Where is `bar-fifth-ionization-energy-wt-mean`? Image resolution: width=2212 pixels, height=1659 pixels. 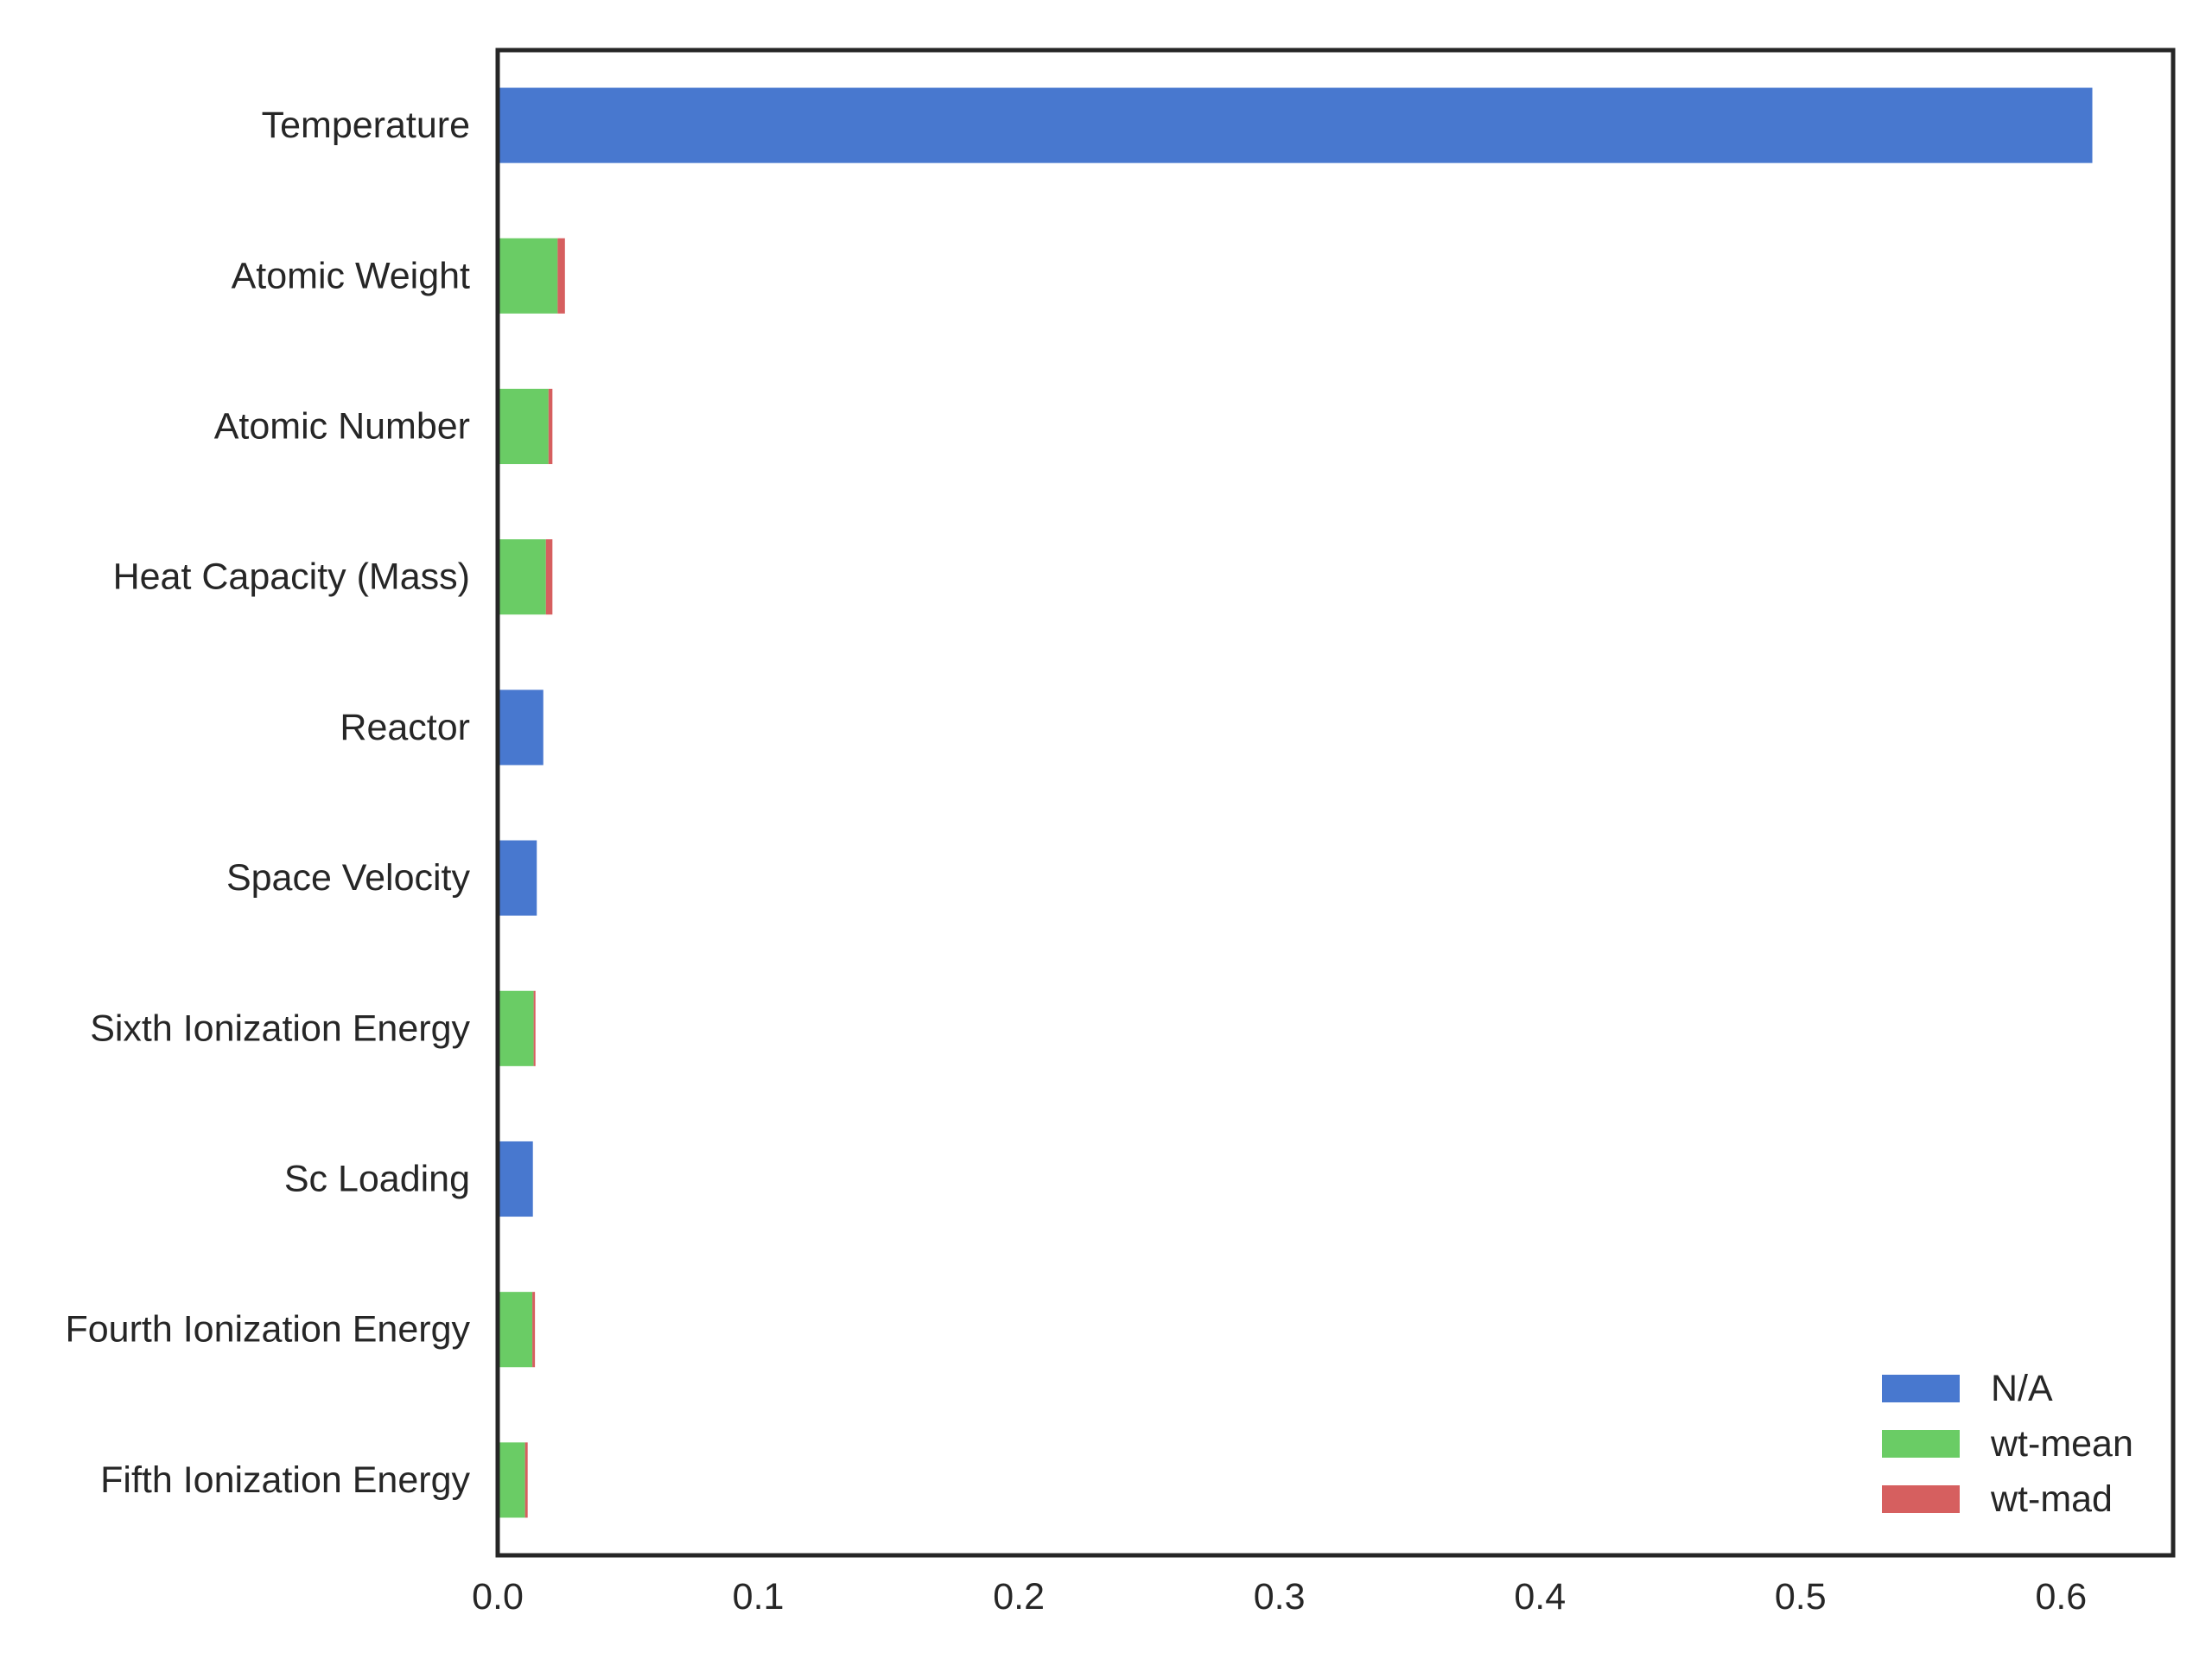
bar-fifth-ionization-energy-wt-mean is located at coordinates (511, 1480).